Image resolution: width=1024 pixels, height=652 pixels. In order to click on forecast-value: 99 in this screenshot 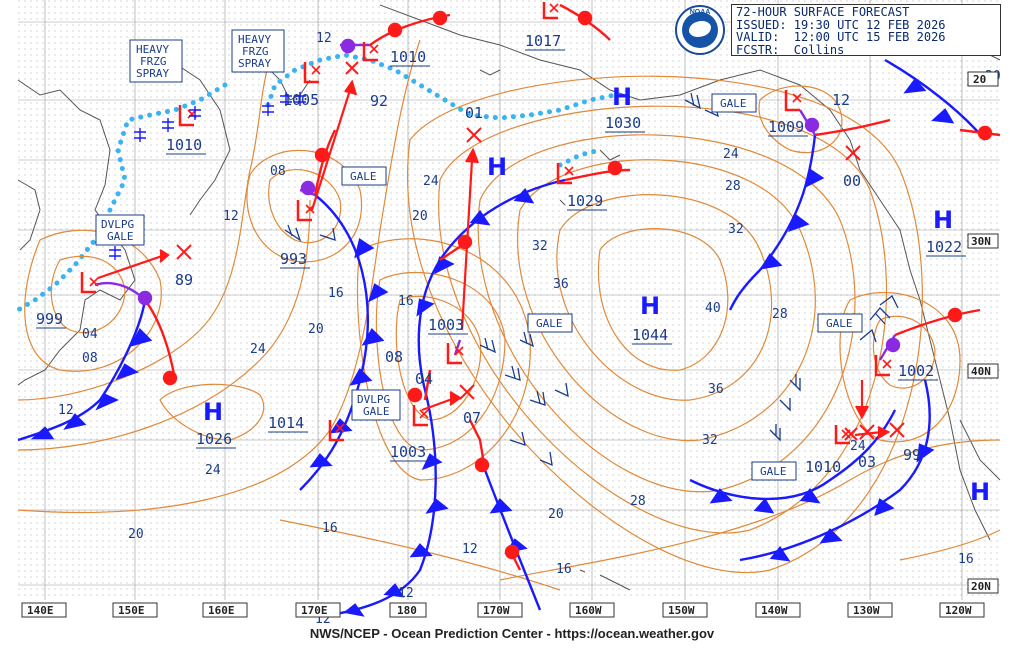, I will do `click(912, 455)`.